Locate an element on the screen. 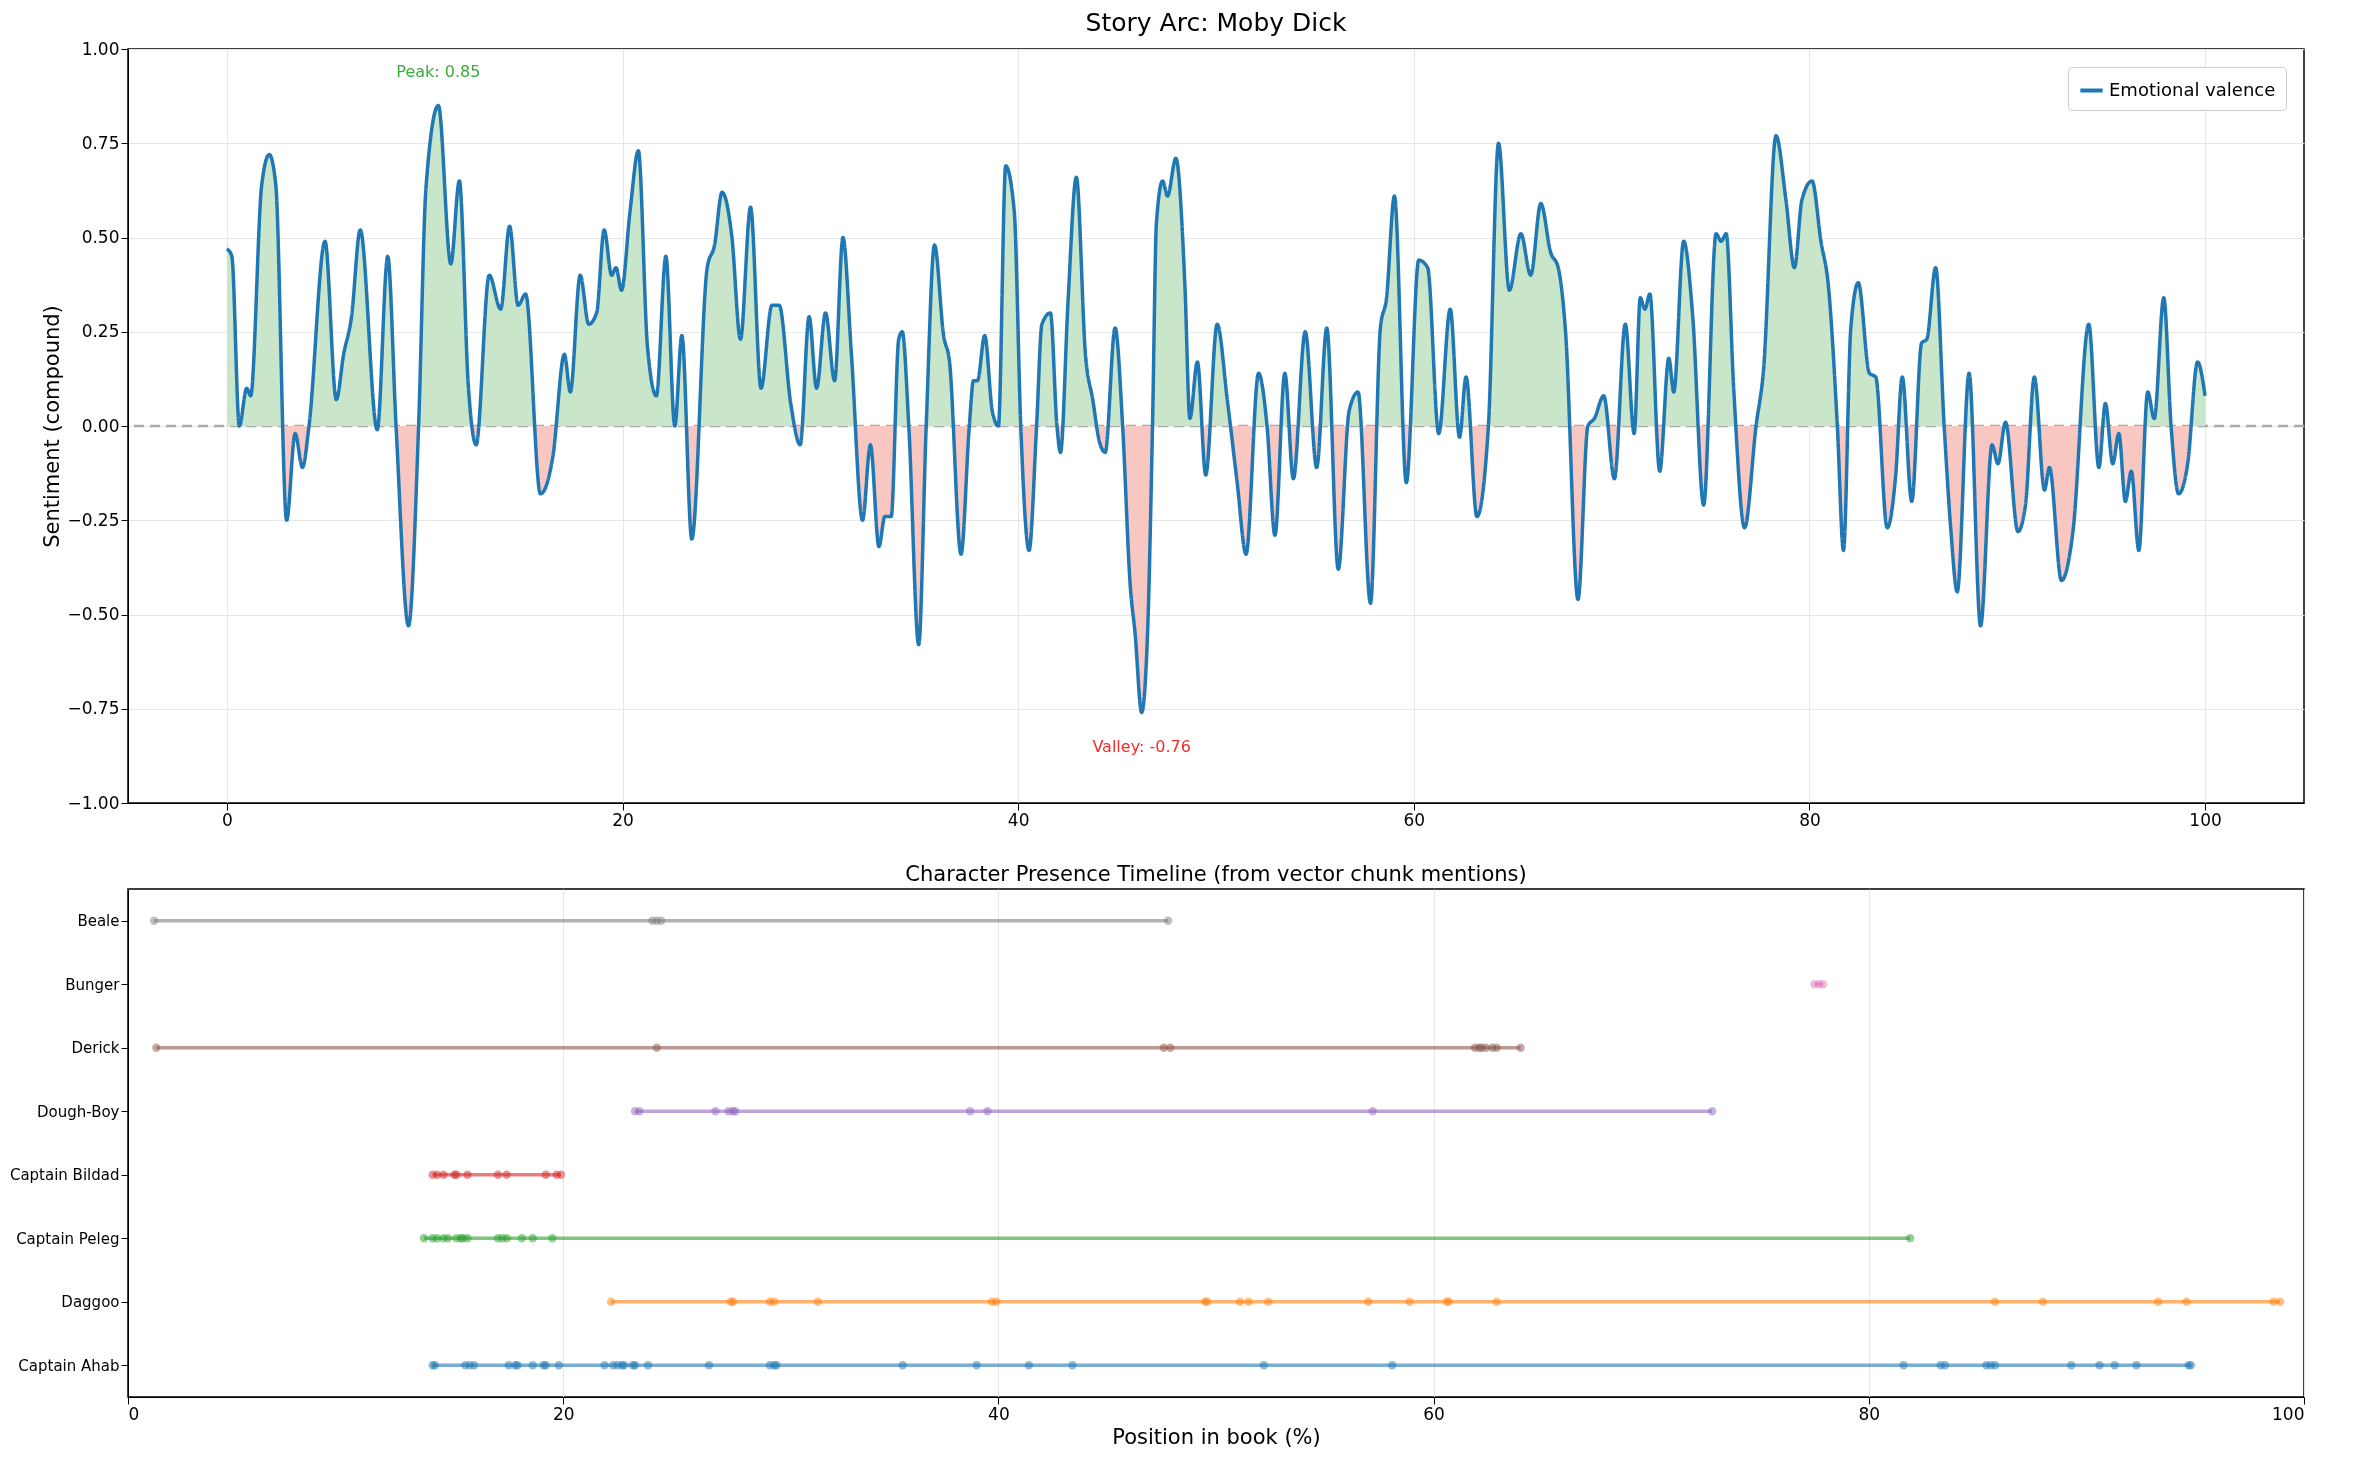  y-tick-label: 0.50 is located at coordinates (100, 237).